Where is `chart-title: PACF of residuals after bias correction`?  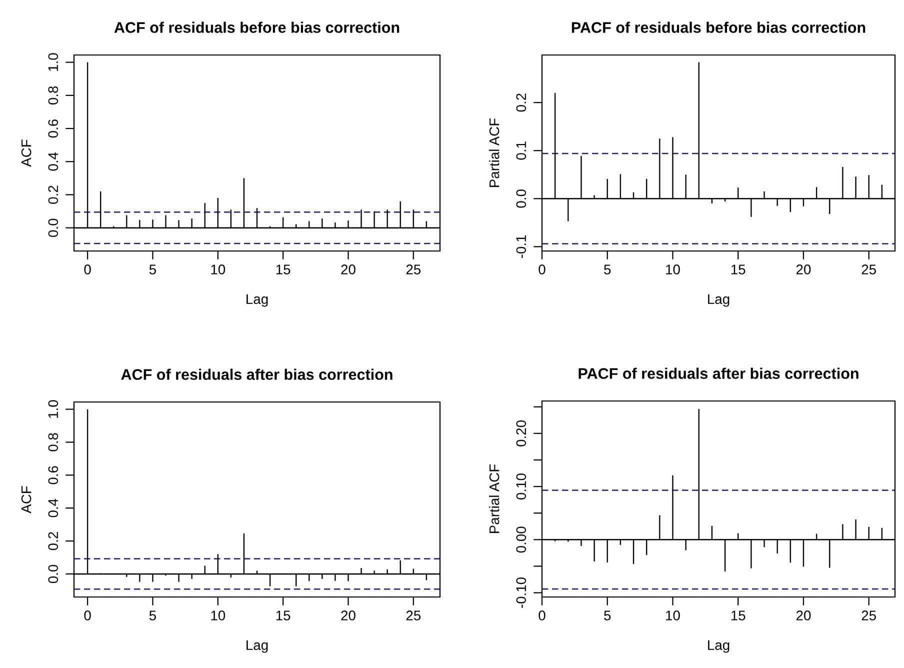 chart-title: PACF of residuals after bias correction is located at coordinates (718, 373).